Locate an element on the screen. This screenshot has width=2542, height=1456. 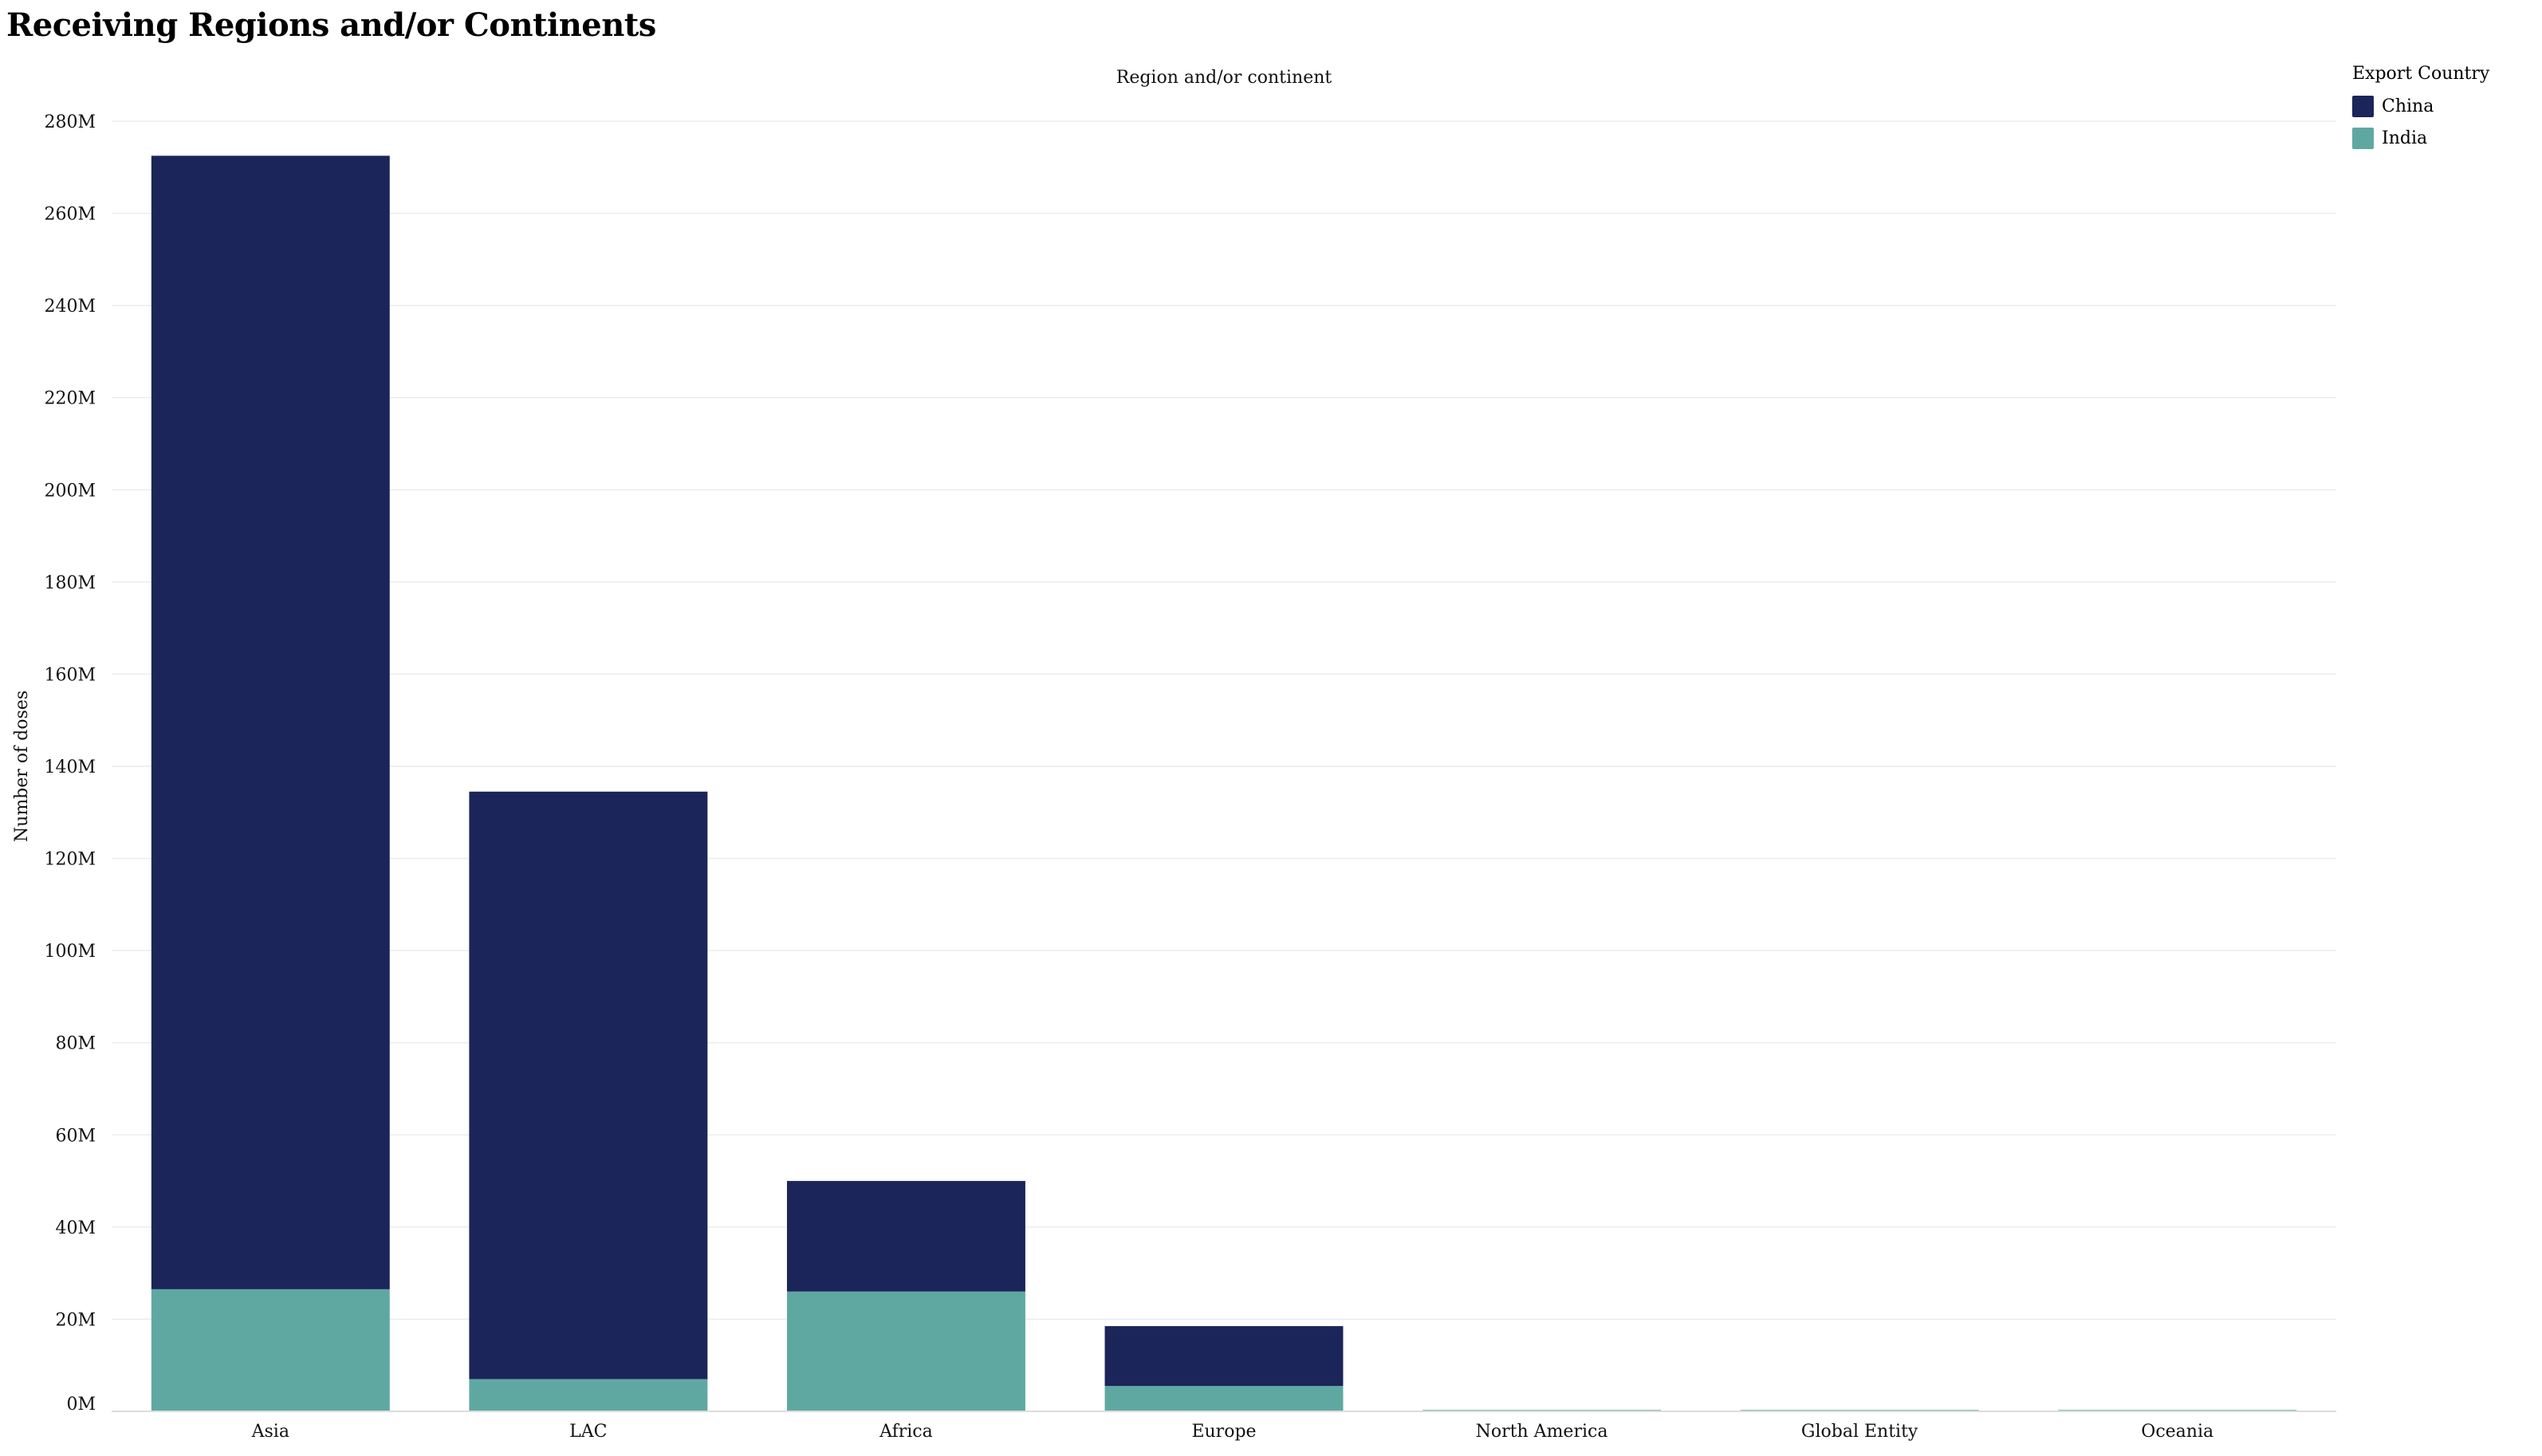
bar-china-asia is located at coordinates (270, 722).